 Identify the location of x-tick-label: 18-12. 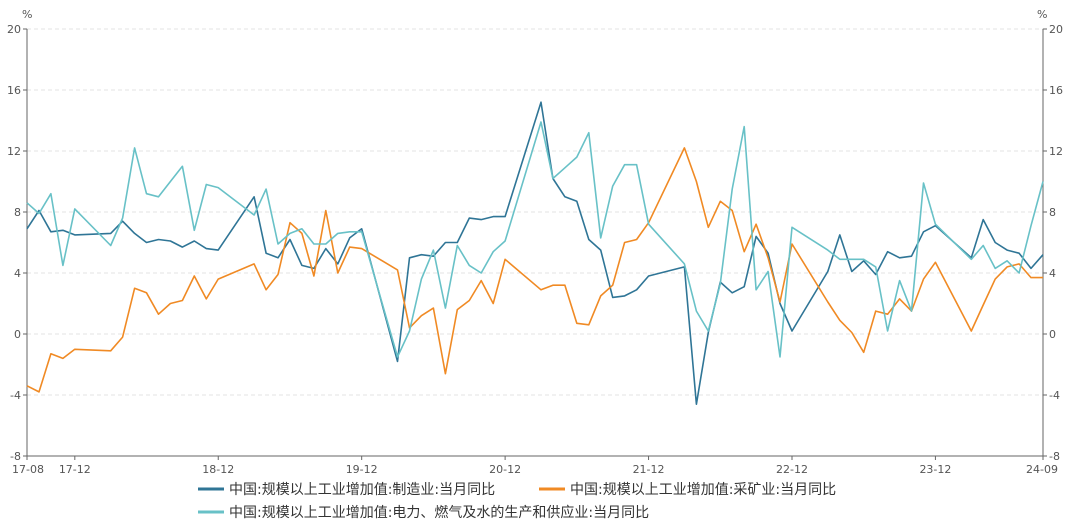
(218, 469).